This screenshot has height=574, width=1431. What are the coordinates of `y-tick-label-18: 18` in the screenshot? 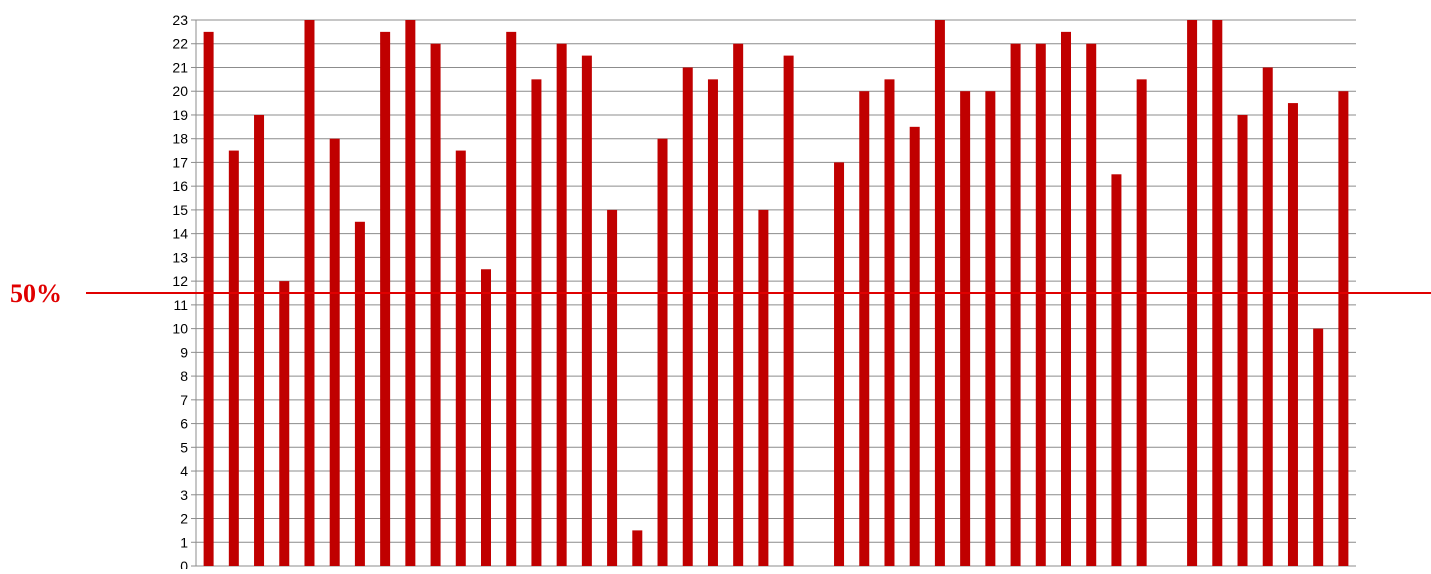 It's located at (180, 139).